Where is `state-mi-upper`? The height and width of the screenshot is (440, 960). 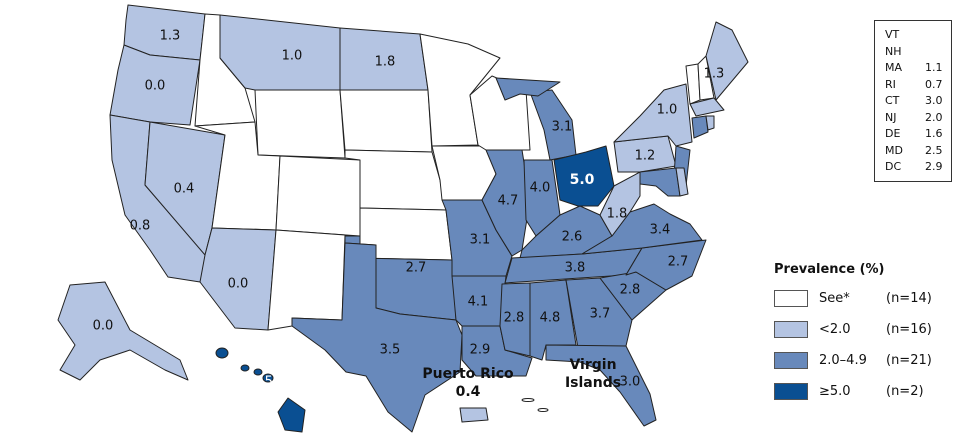
state-mi-upper is located at coordinates (528, 89).